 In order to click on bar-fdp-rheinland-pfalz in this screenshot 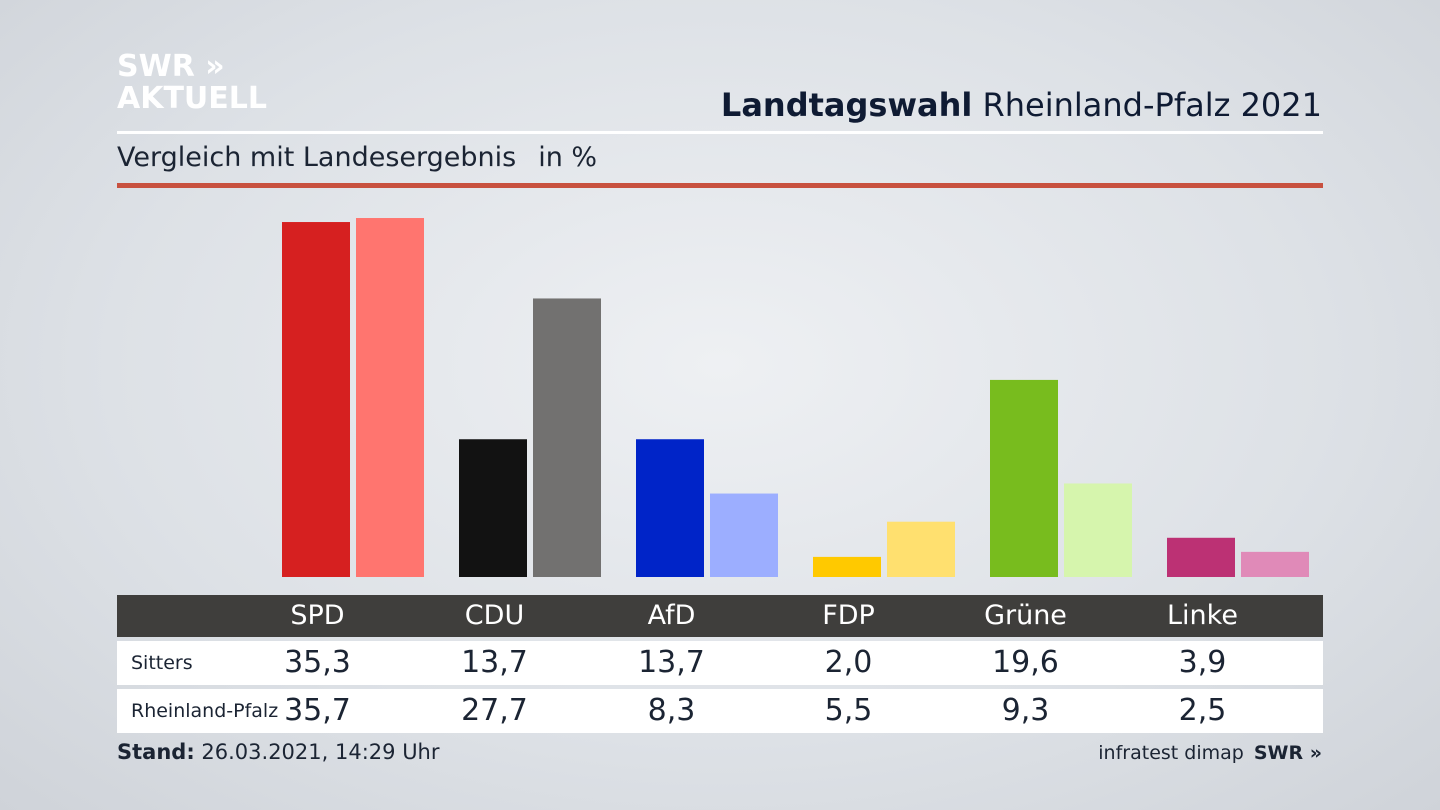, I will do `click(921, 549)`.